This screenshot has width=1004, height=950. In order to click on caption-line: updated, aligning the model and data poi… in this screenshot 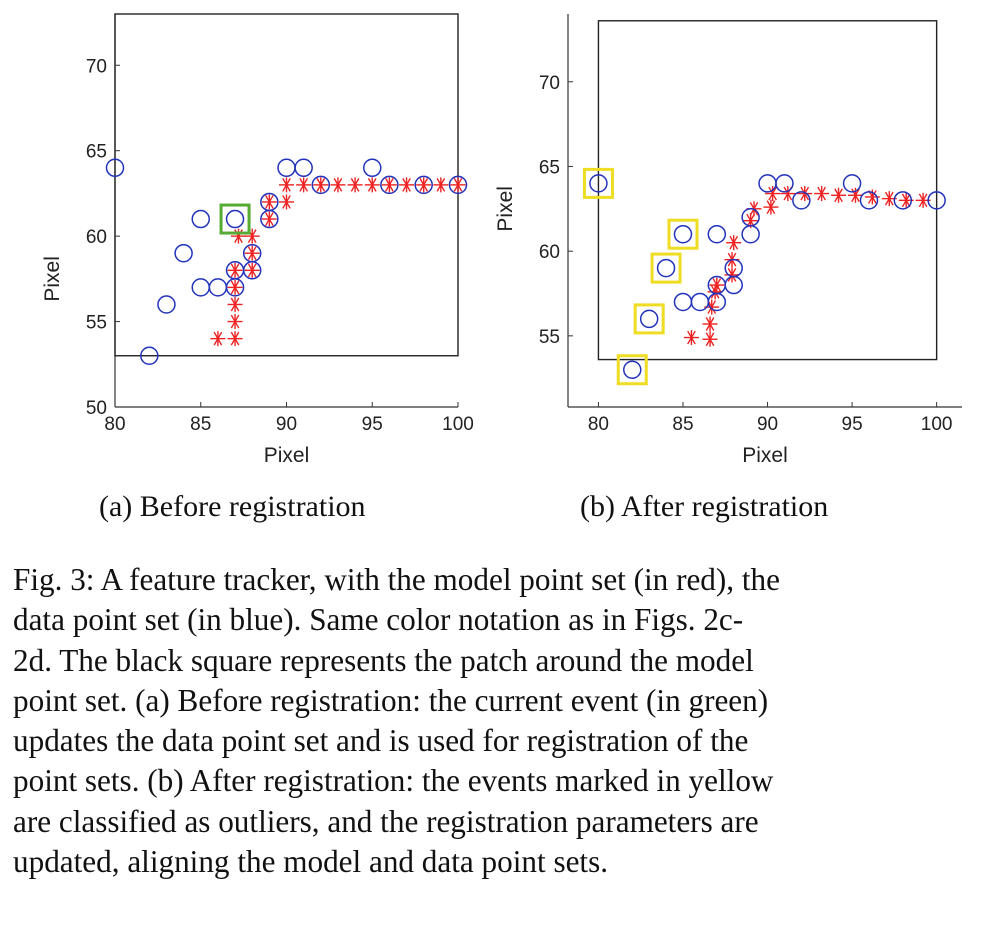, I will do `click(311, 862)`.